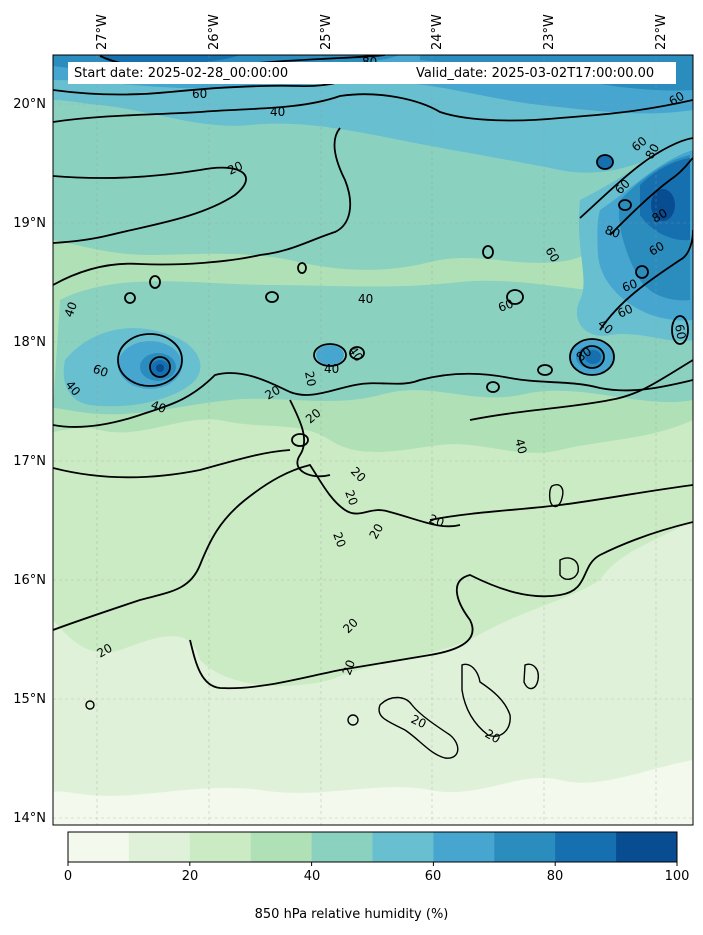  I want to click on lat-tick-14n: 14°N, so click(29, 818).